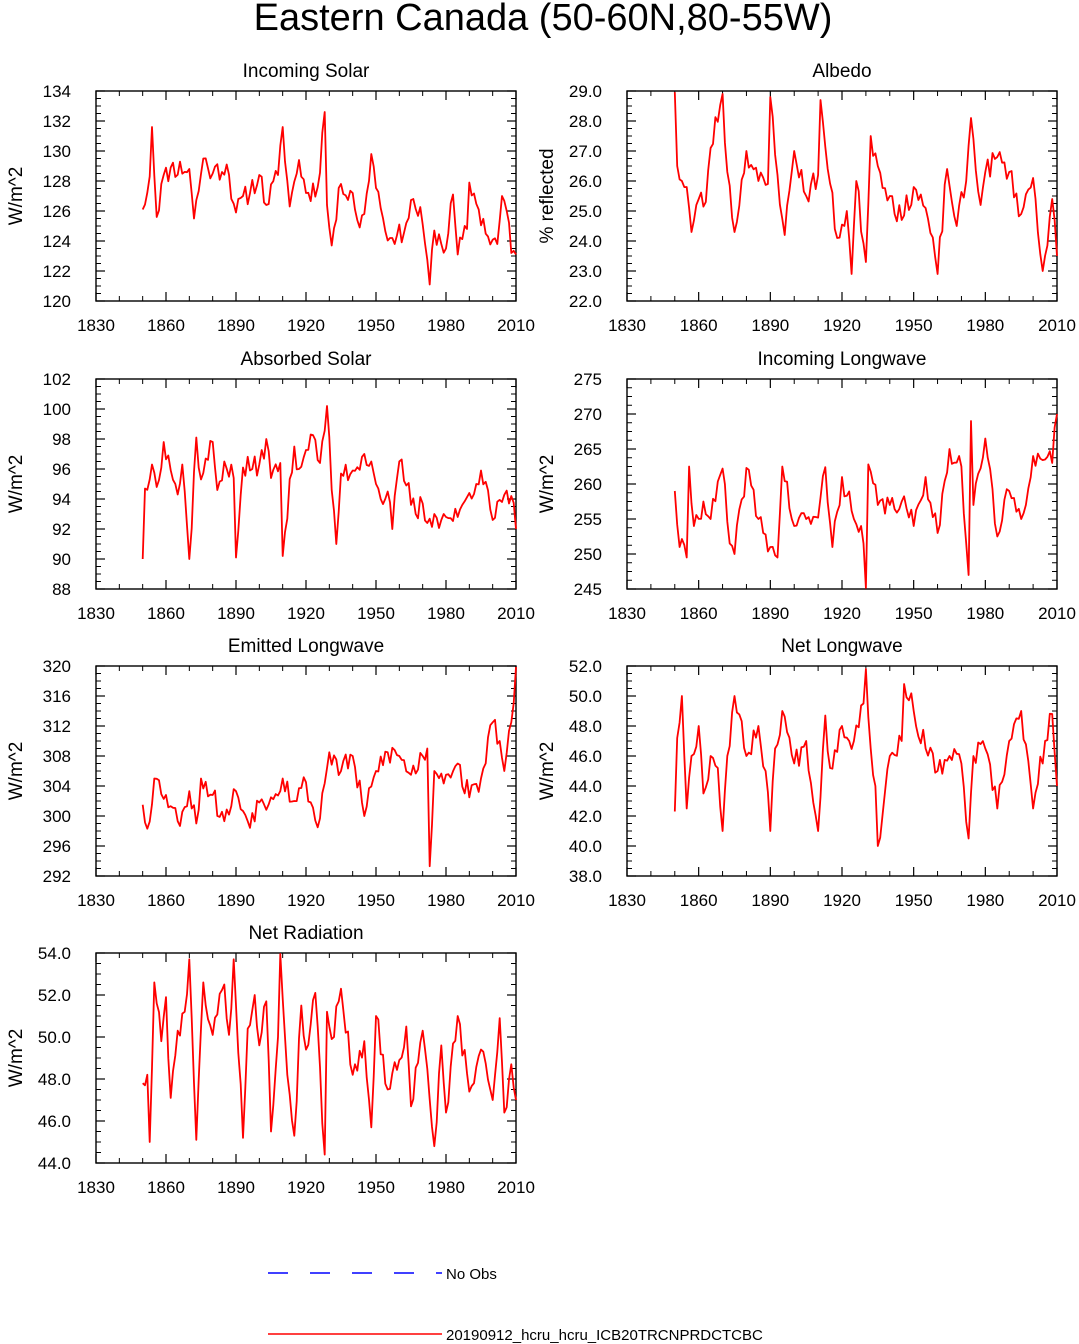 Image resolution: width=1079 pixels, height=1344 pixels. What do you see at coordinates (57, 151) in the screenshot?
I see `y-tick-label: 130` at bounding box center [57, 151].